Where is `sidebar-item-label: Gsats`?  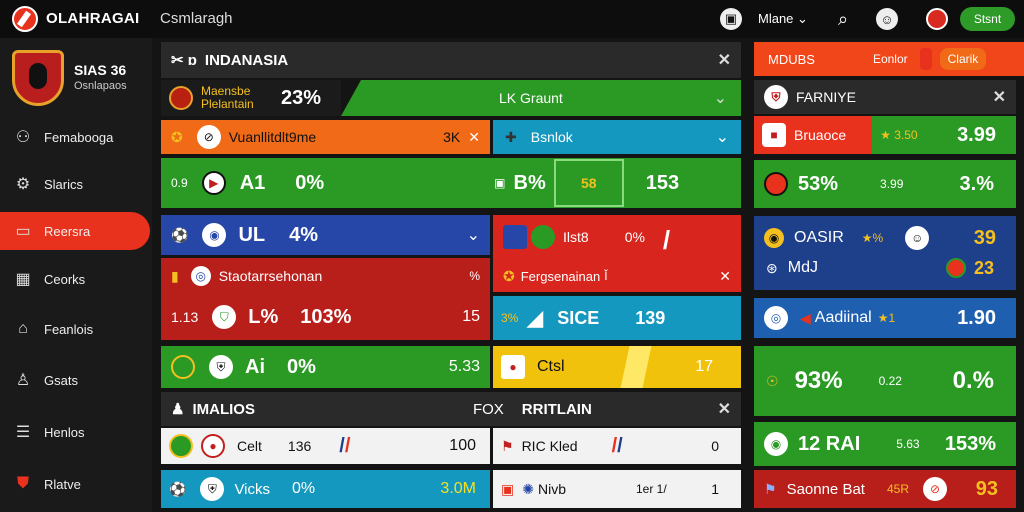
sidebar-item-label: Gsats is located at coordinates (61, 380).